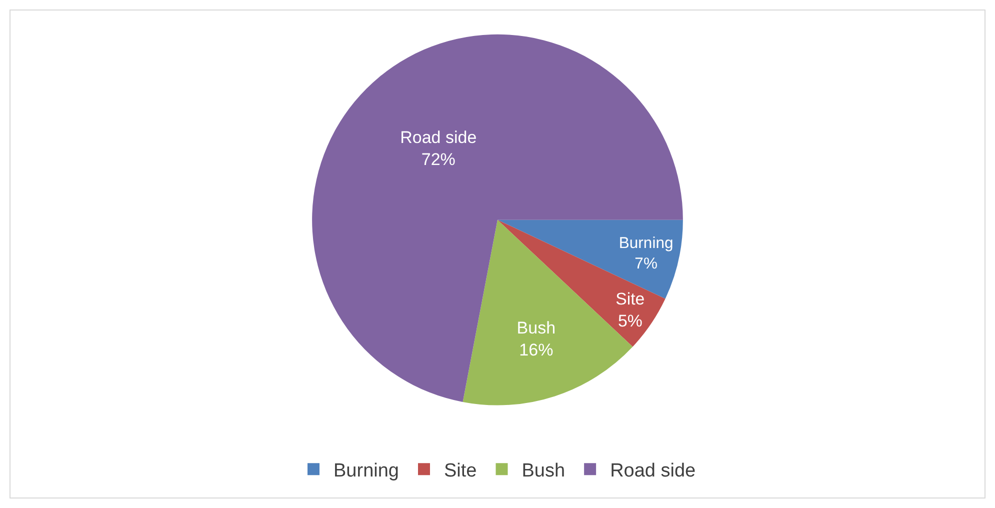 The width and height of the screenshot is (995, 508). What do you see at coordinates (646, 263) in the screenshot?
I see `data-label: 7%` at bounding box center [646, 263].